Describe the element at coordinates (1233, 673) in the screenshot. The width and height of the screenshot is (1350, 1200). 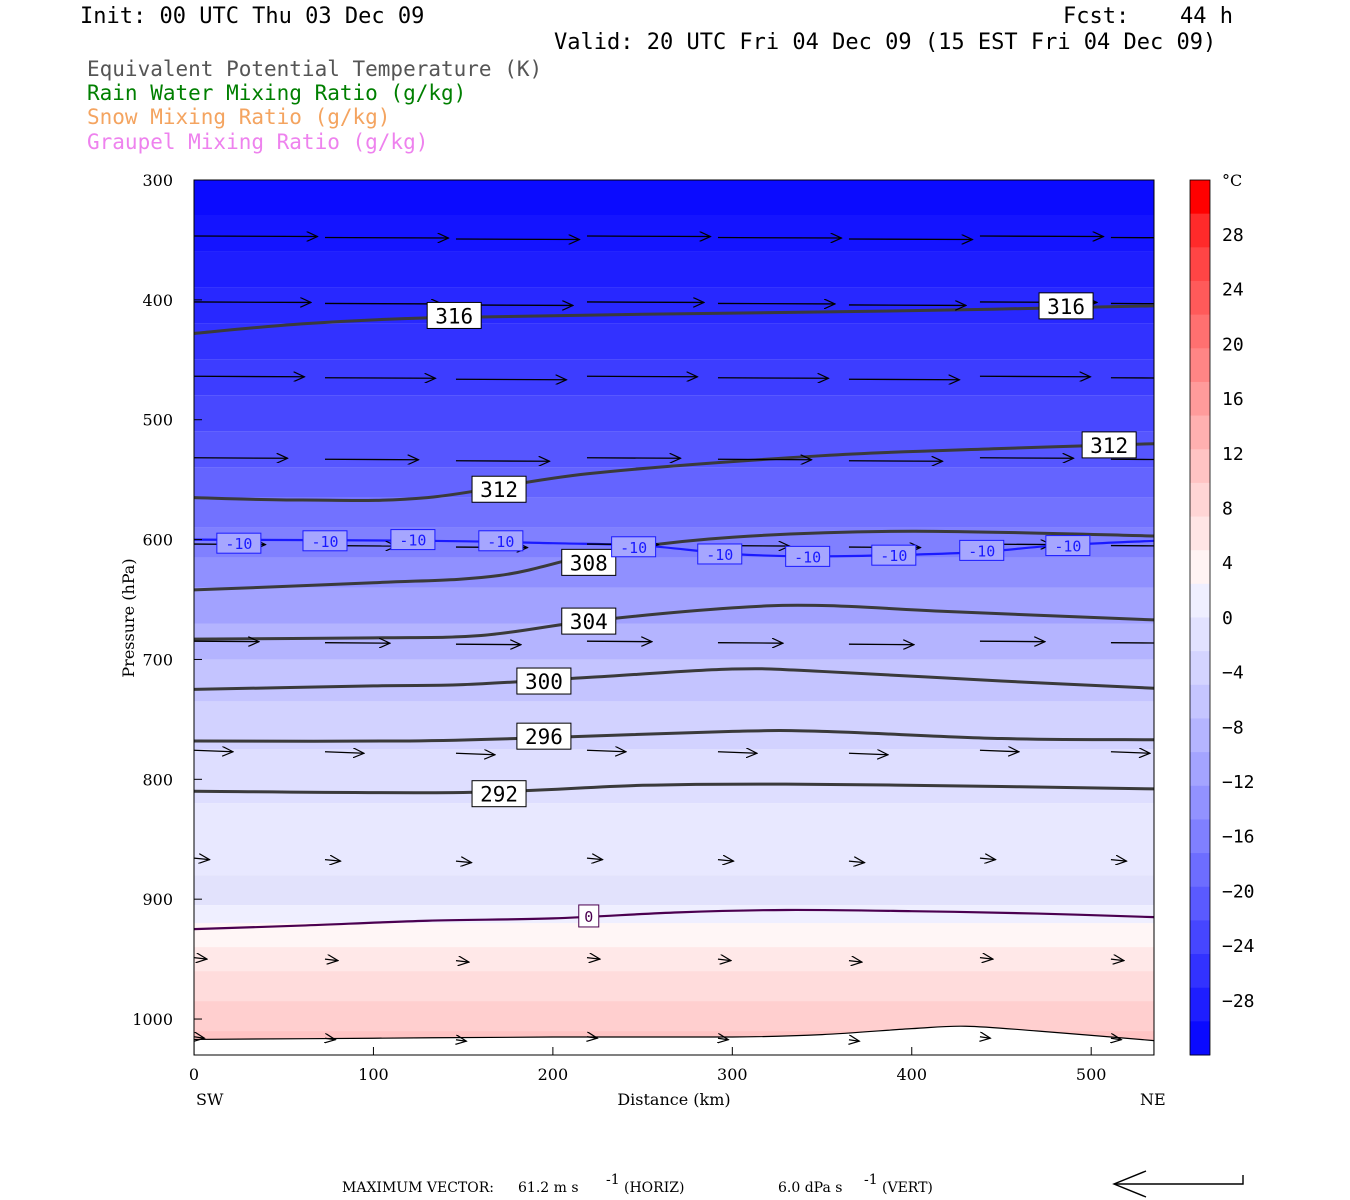
I see `colorbar-tick-label: −4` at that location.